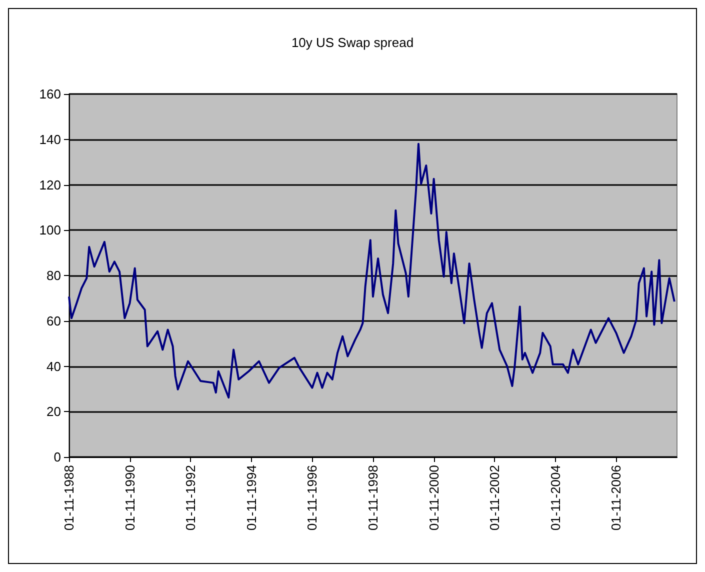 The width and height of the screenshot is (705, 572). I want to click on chart-title: 10y US Swap spread, so click(352, 42).